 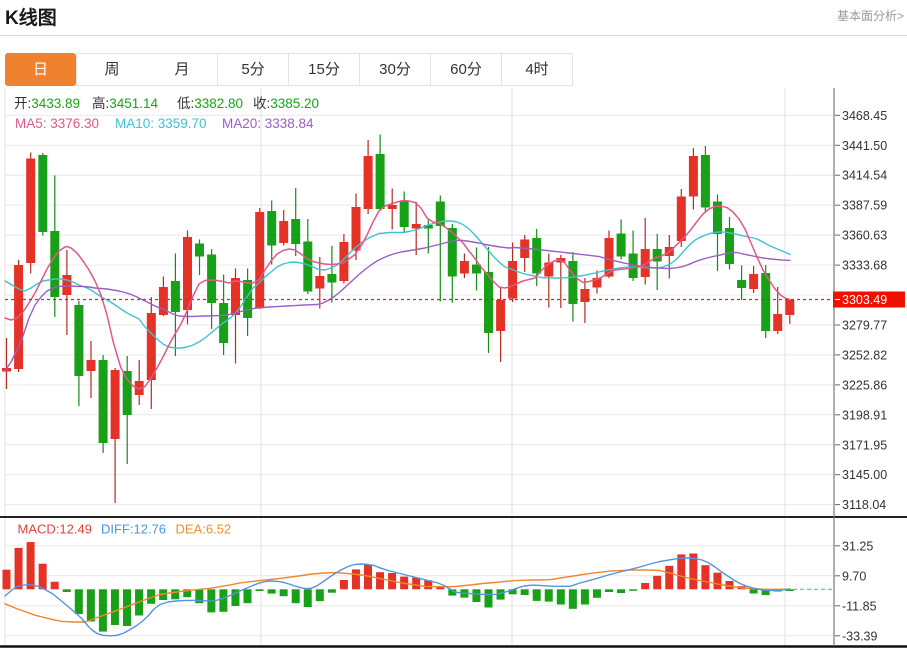 I want to click on svg-text: 3441.50, so click(x=864, y=146).